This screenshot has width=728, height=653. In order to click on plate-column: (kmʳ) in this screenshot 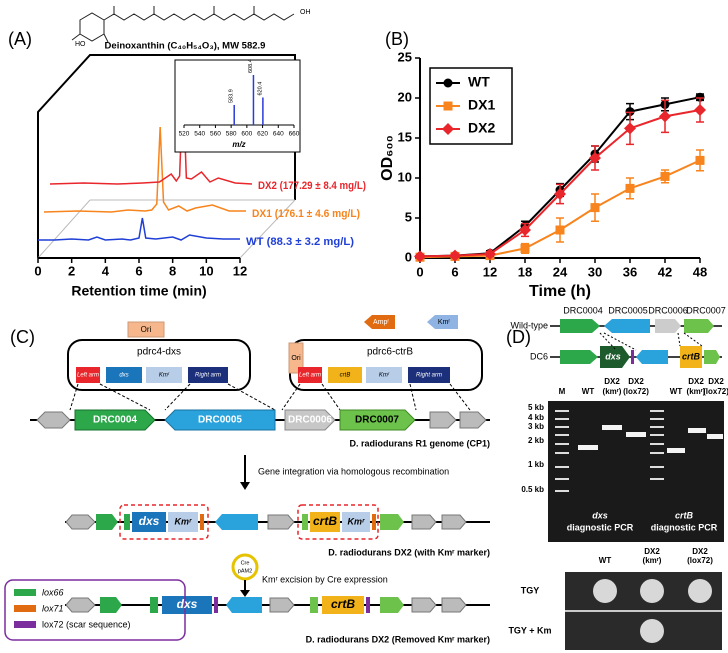, I will do `click(652, 560)`.